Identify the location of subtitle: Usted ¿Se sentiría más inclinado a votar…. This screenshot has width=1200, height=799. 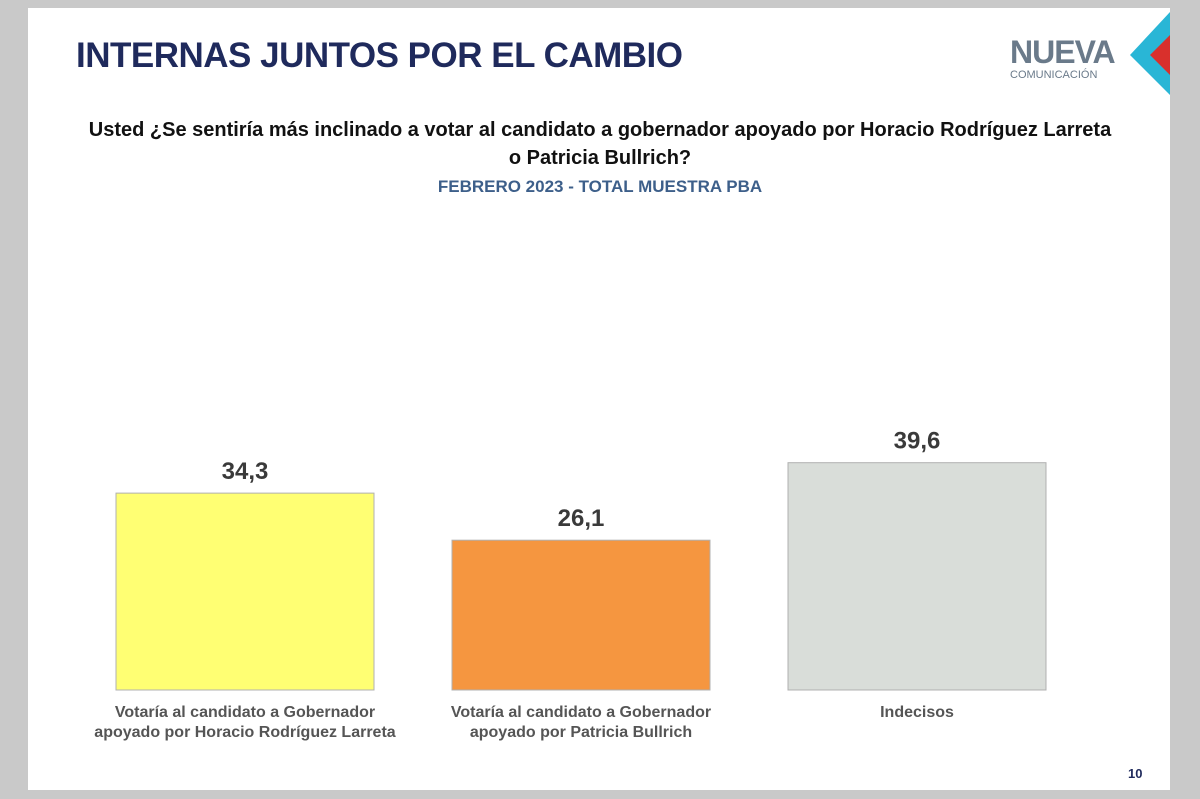
(600, 144).